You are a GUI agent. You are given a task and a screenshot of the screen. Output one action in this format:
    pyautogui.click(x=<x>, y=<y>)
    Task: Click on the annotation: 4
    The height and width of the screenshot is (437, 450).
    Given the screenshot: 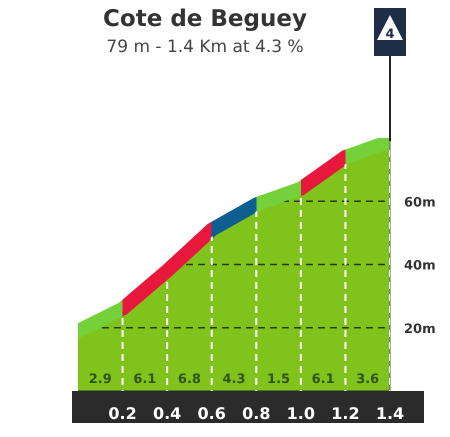 What is the action you would take?
    pyautogui.click(x=390, y=34)
    